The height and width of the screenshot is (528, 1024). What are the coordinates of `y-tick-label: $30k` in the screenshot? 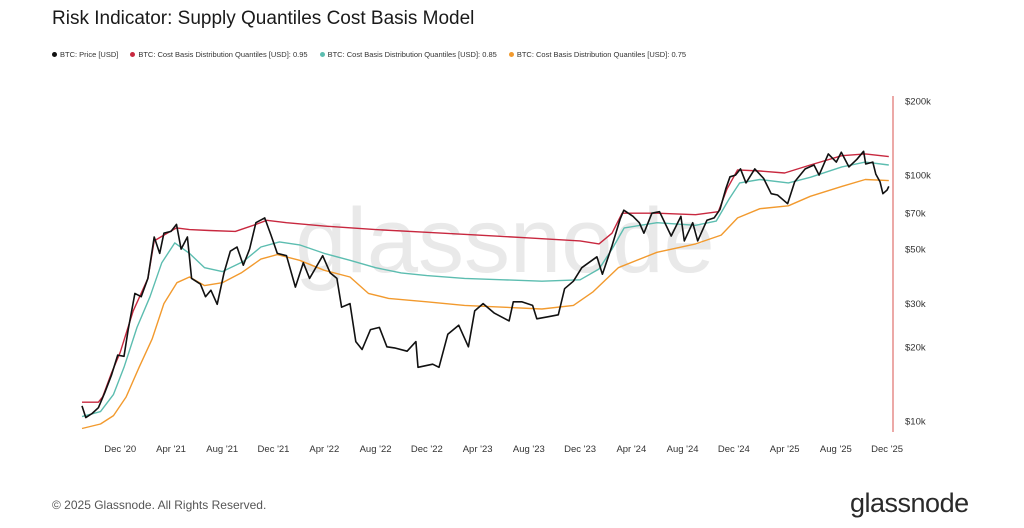 It's located at (915, 304).